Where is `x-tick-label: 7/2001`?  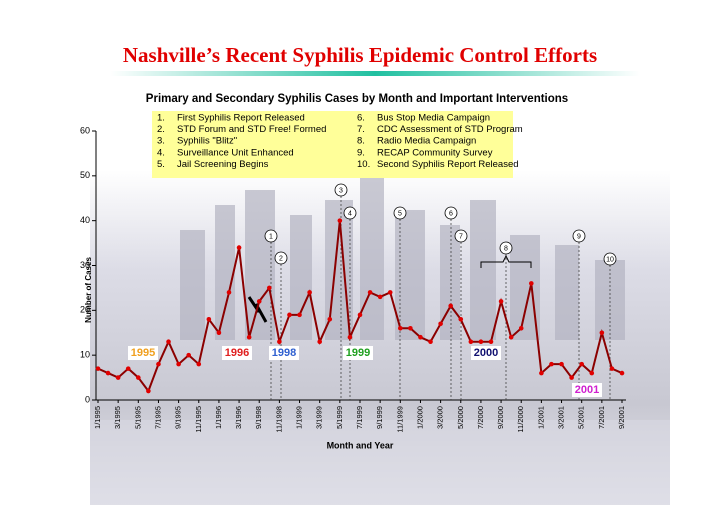 x-tick-label: 7/2001 is located at coordinates (601, 417).